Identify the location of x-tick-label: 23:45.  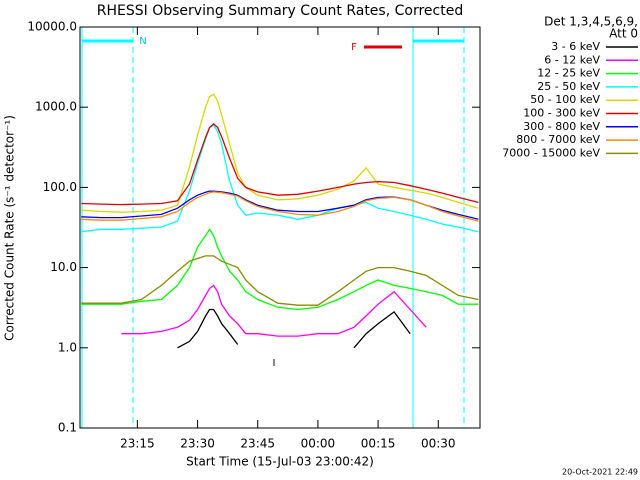
(257, 444).